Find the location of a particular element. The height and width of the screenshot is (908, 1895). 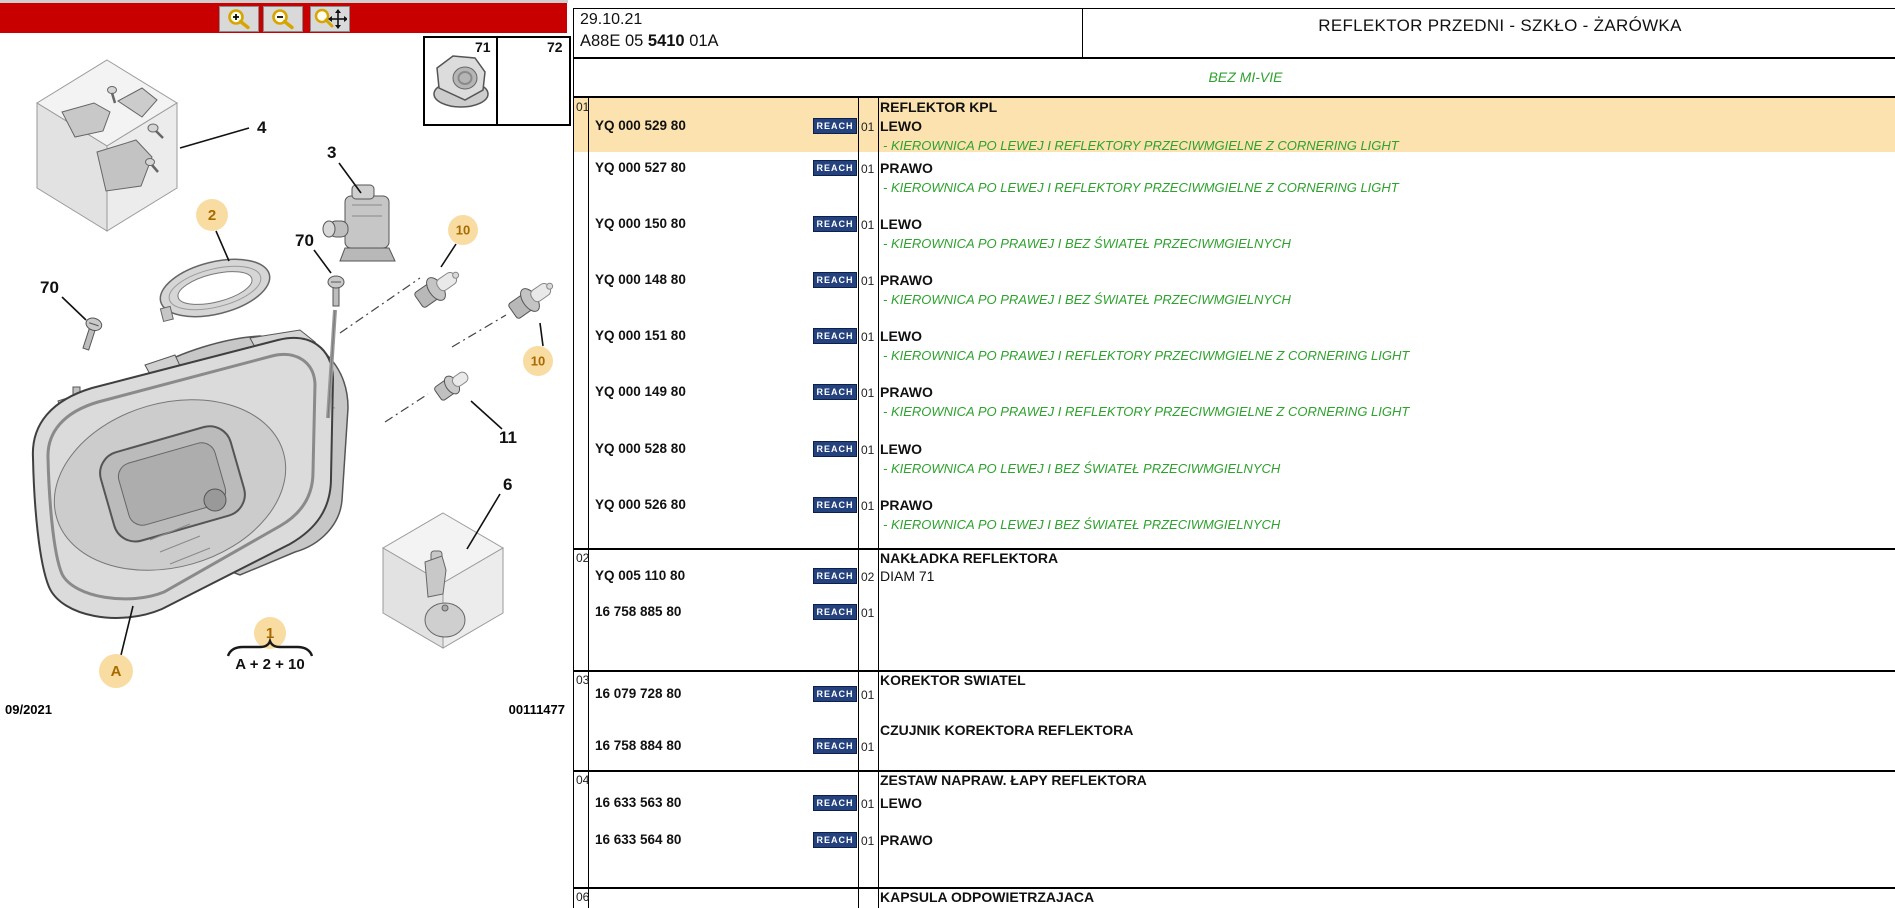

figure-code-suffix: 01A is located at coordinates (701, 41).